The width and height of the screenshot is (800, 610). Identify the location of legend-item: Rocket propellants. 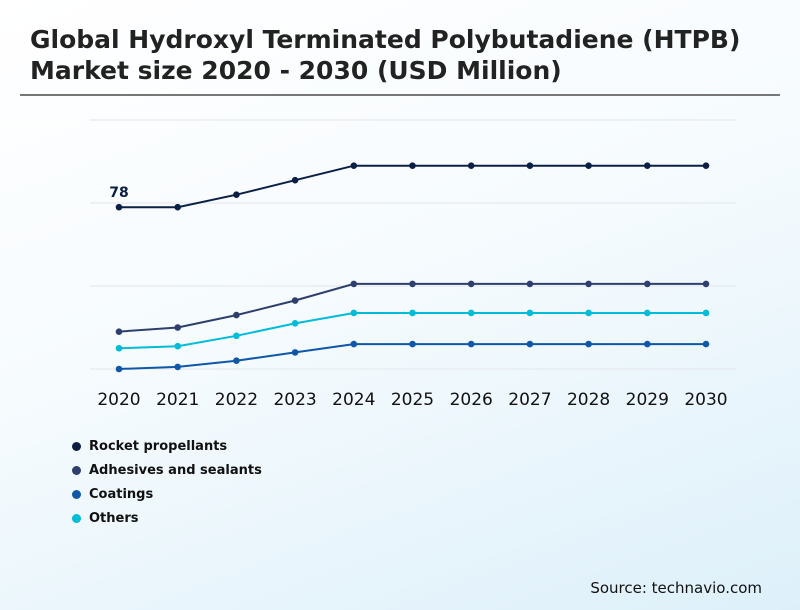
(167, 446).